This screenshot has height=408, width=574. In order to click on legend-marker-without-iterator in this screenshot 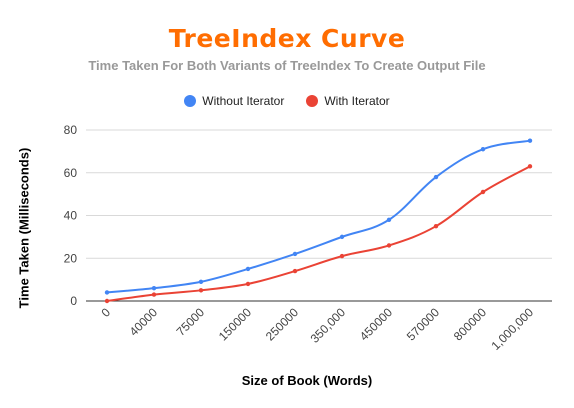, I will do `click(190, 101)`.